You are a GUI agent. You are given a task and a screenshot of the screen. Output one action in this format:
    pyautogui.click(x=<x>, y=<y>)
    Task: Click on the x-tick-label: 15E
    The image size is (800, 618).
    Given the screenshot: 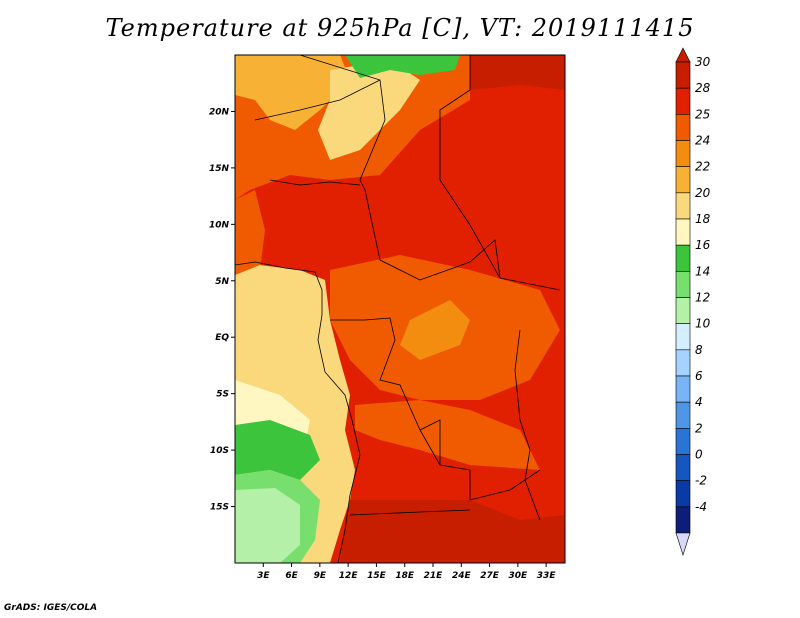 What is the action you would take?
    pyautogui.click(x=377, y=576)
    